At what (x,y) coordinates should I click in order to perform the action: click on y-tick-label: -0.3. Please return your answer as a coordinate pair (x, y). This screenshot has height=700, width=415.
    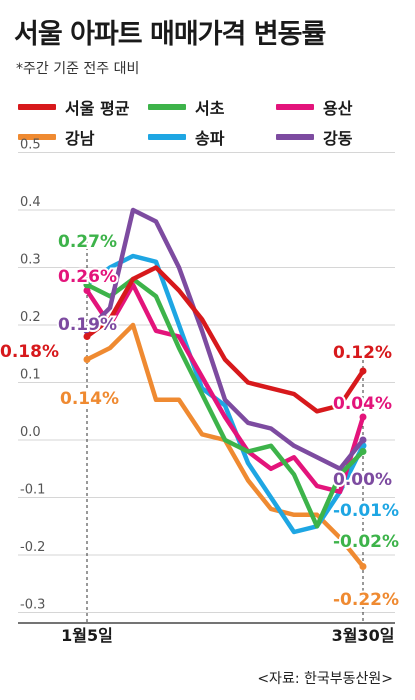
    Looking at the image, I should click on (32, 605).